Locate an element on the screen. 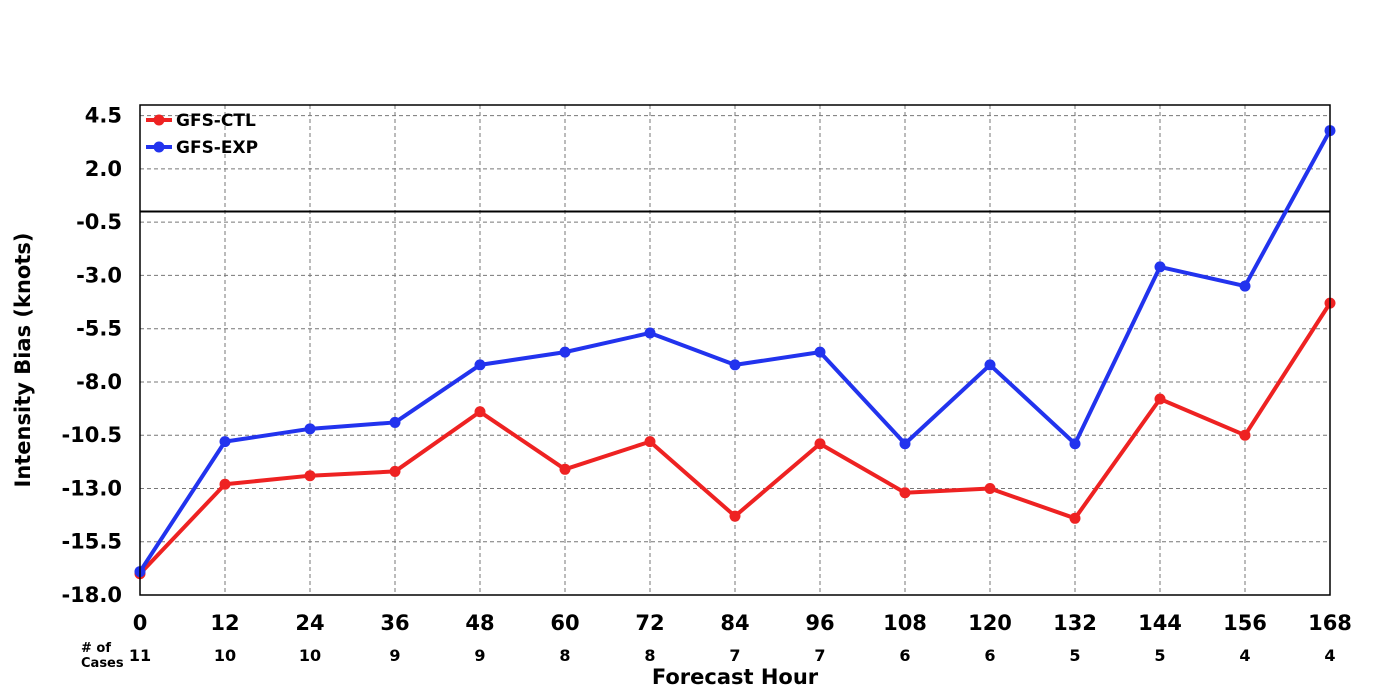  y-axis-title: Intensity Bias (knots) is located at coordinates (23, 360).